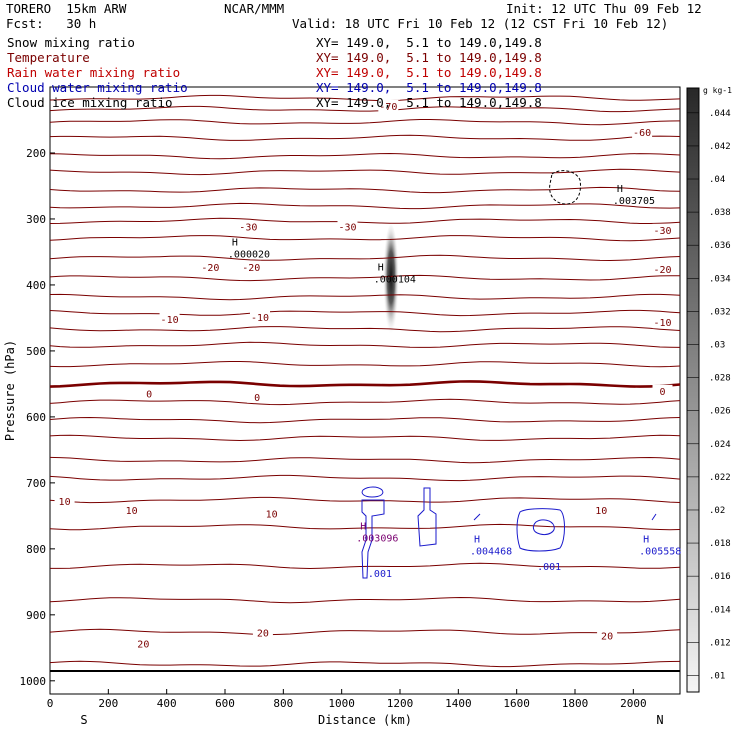 This screenshot has width=740, height=740. What do you see at coordinates (97, 87) in the screenshot?
I see `field-cloud-water-name: Cloud water mixing ratio` at bounding box center [97, 87].